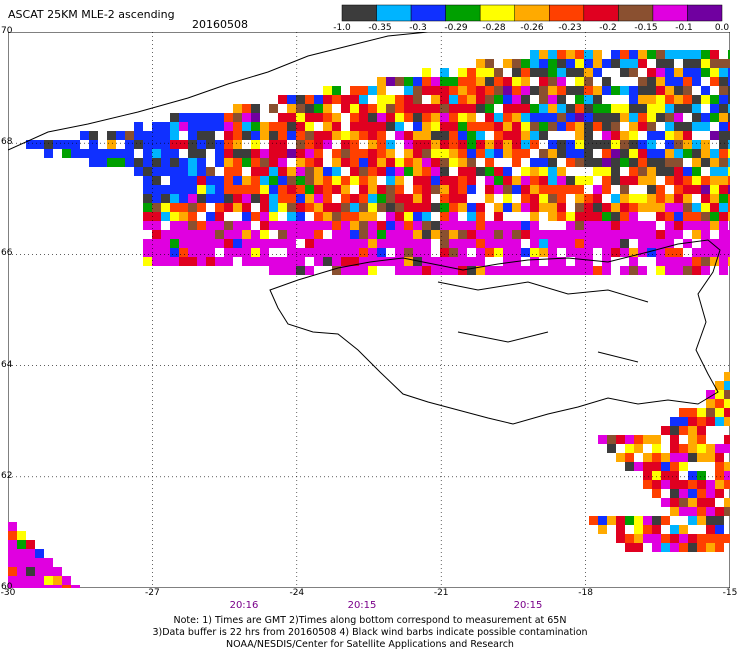  I want to click on latitude-label: 62, so click(7, 475).